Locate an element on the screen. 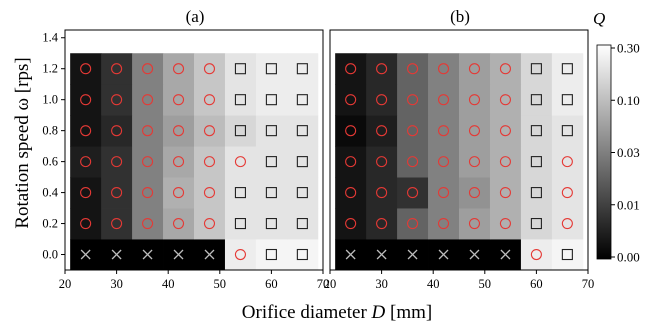 The width and height of the screenshot is (654, 325). x-tick-label: 40 is located at coordinates (433, 284).